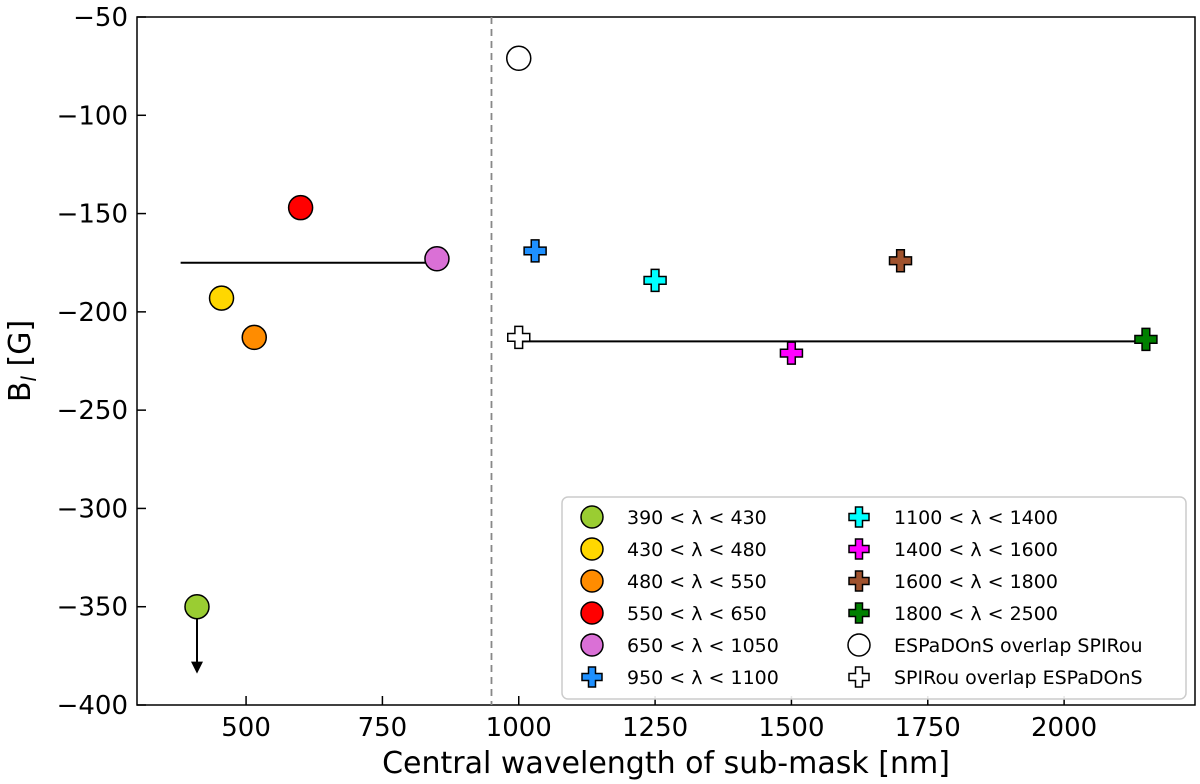 This screenshot has height=784, width=1200. Describe the element at coordinates (928, 728) in the screenshot. I see `x-tick-label: 1750` at that location.